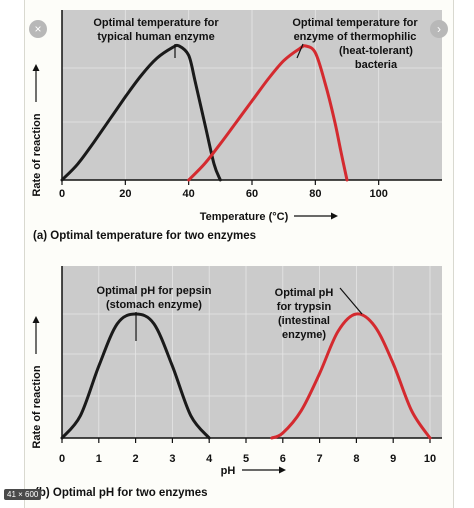 This screenshot has width=474, height=508. Describe the element at coordinates (304, 321) in the screenshot. I see `annotation-trypsin: (intestinal` at that location.